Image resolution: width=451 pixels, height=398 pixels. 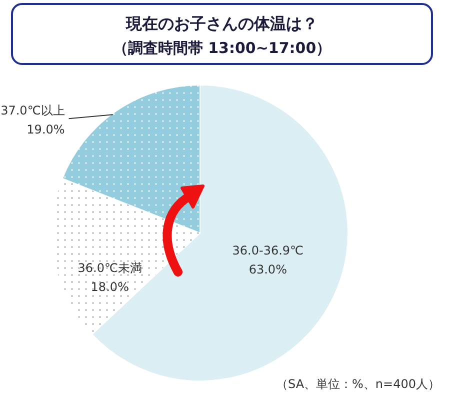 I want to click on chart-title: 現在のお子さんの体温は？, so click(x=221, y=23).